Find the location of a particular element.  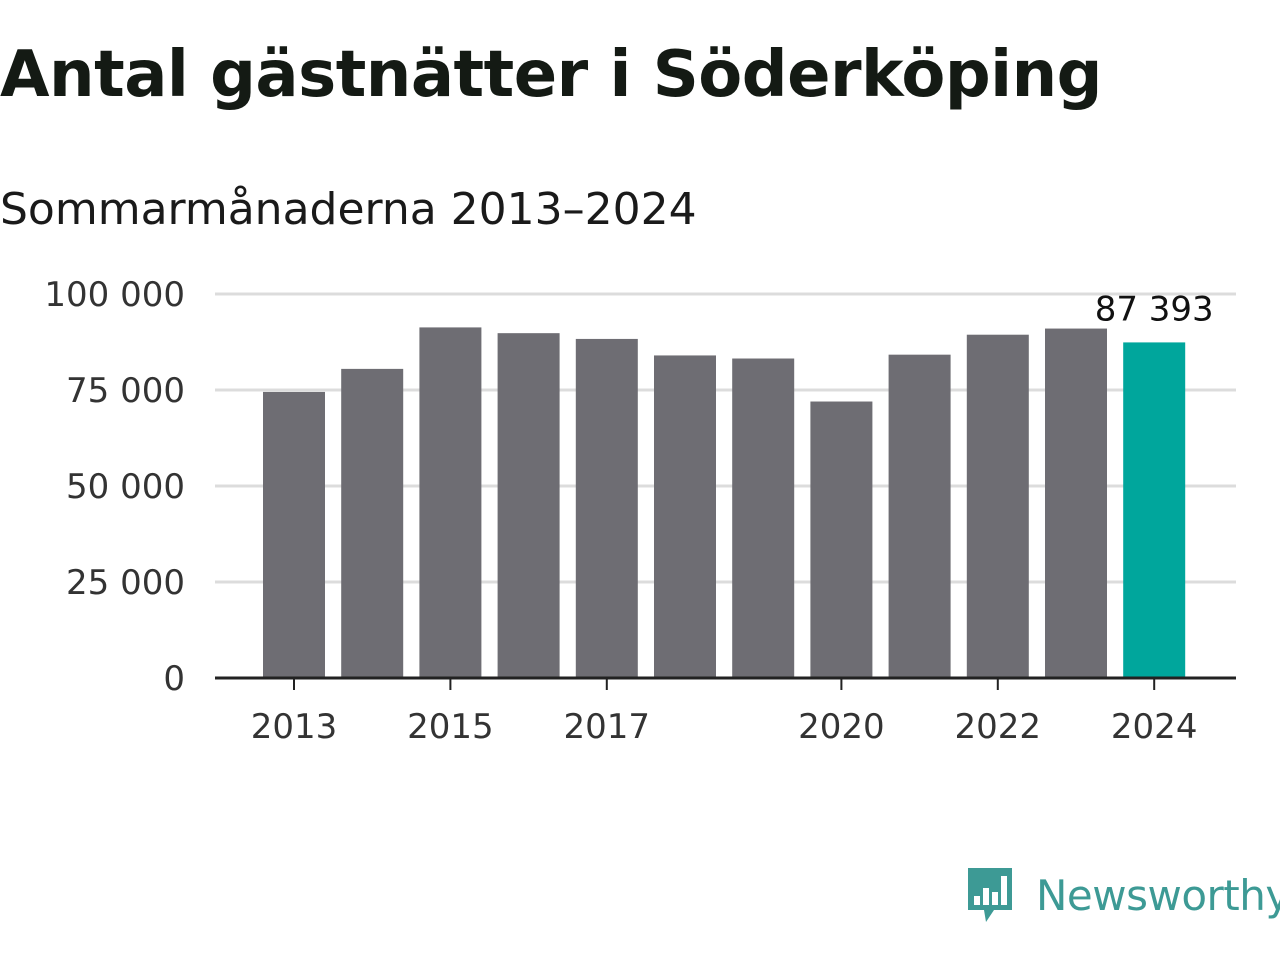

x-tick-label: 2022 is located at coordinates (998, 727).